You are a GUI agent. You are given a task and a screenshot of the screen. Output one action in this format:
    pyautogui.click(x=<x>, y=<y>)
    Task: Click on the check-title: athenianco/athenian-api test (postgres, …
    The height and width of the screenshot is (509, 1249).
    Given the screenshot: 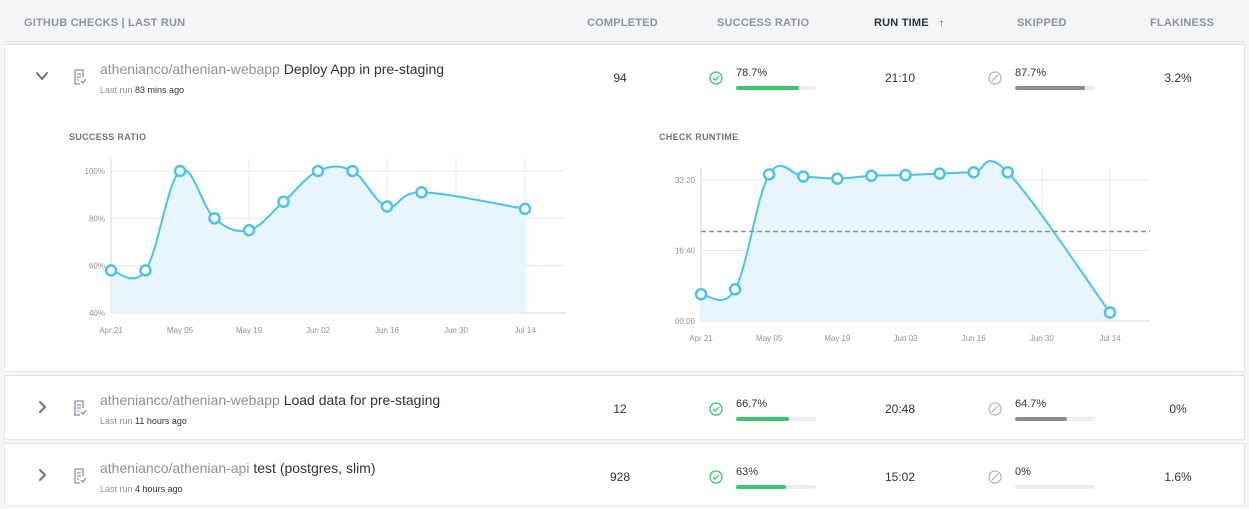 What is the action you would take?
    pyautogui.click(x=238, y=468)
    